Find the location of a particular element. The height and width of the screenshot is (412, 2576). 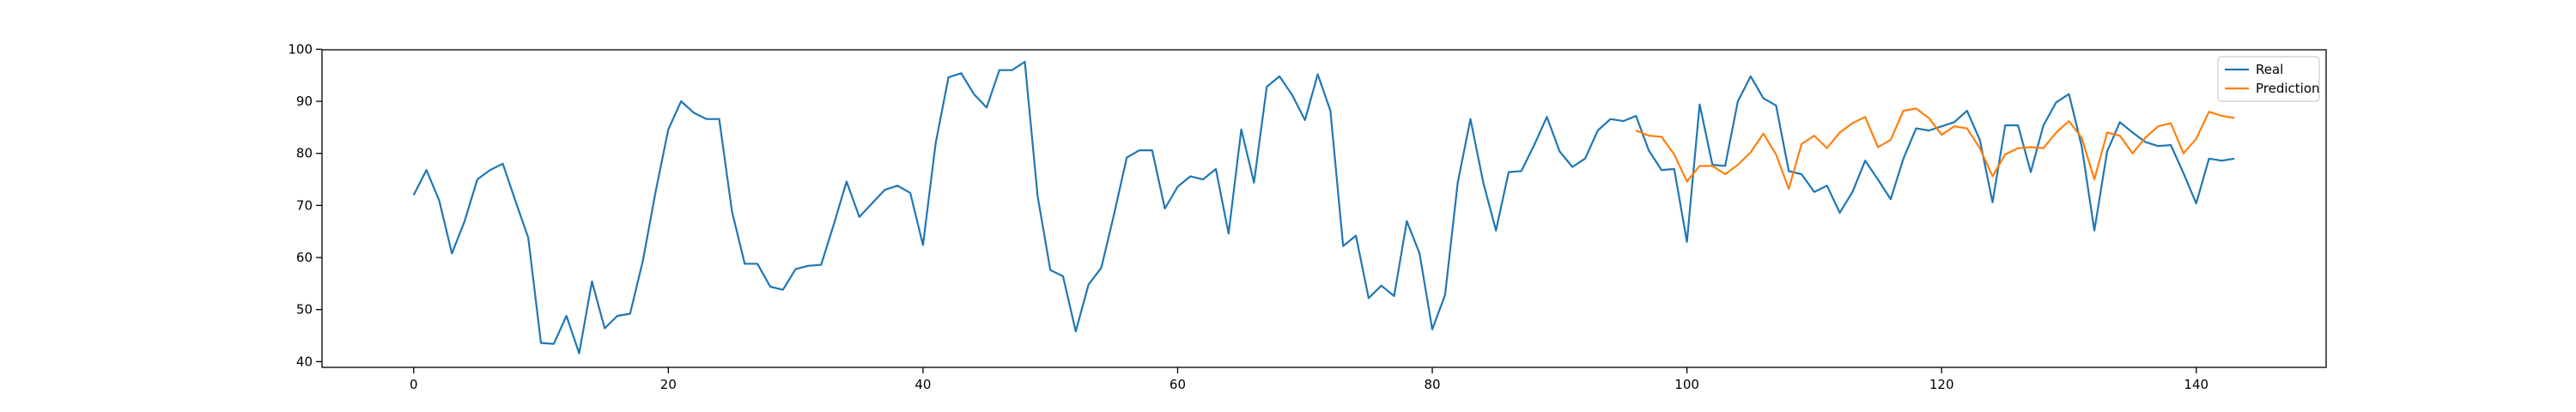

x-tick-label: 0 is located at coordinates (414, 384).